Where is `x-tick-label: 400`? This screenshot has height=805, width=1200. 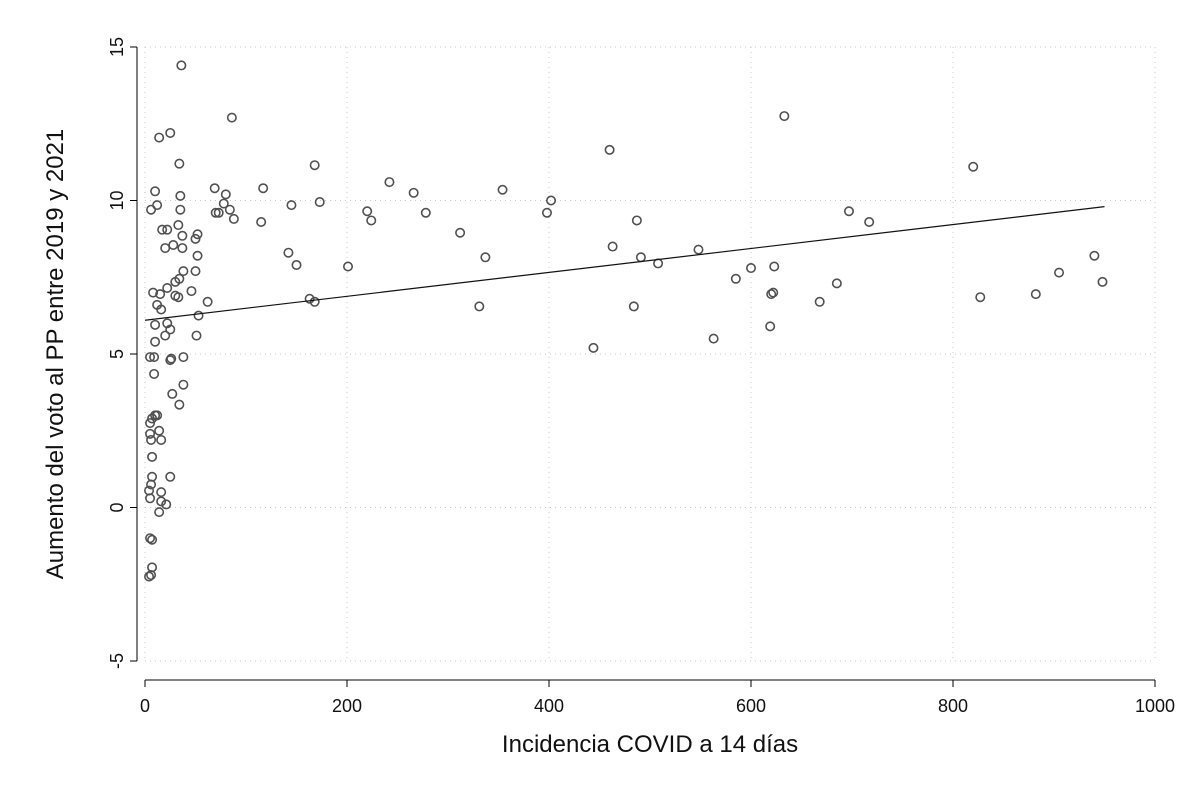 x-tick-label: 400 is located at coordinates (549, 706).